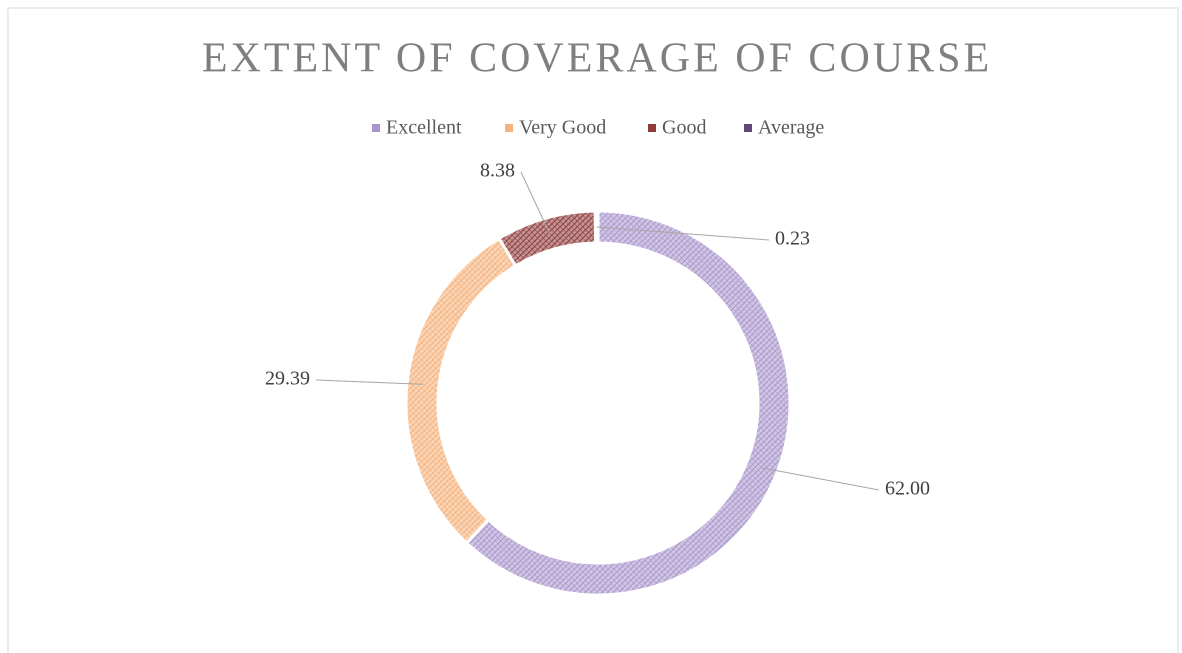 Image resolution: width=1182 pixels, height=653 pixels. Describe the element at coordinates (596, 227) in the screenshot. I see `donut-segment` at that location.